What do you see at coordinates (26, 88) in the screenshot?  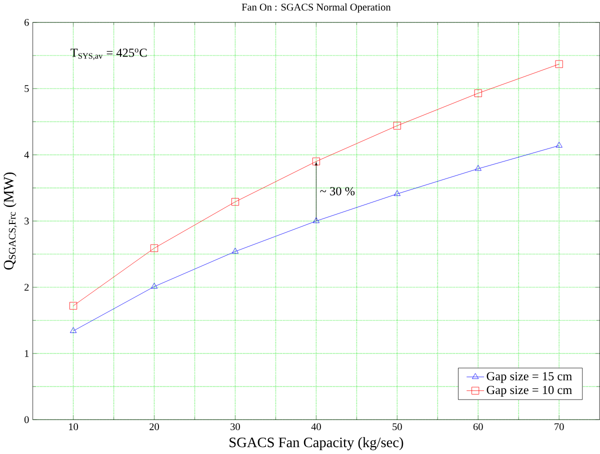 I see `y-tick-label: 5` at bounding box center [26, 88].